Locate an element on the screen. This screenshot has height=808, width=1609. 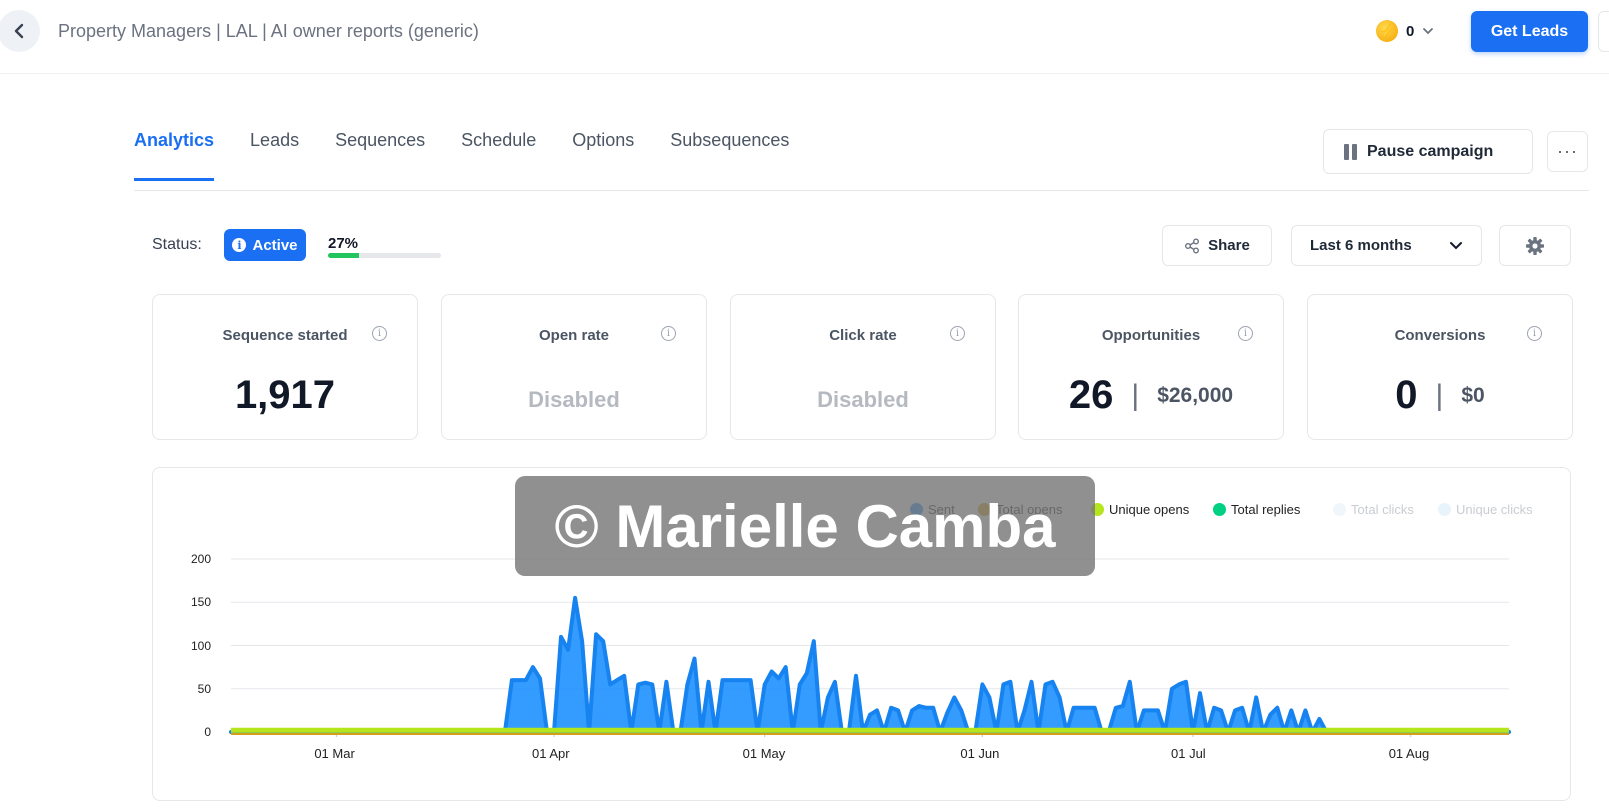
y-tick-label: 150 is located at coordinates (200, 602).